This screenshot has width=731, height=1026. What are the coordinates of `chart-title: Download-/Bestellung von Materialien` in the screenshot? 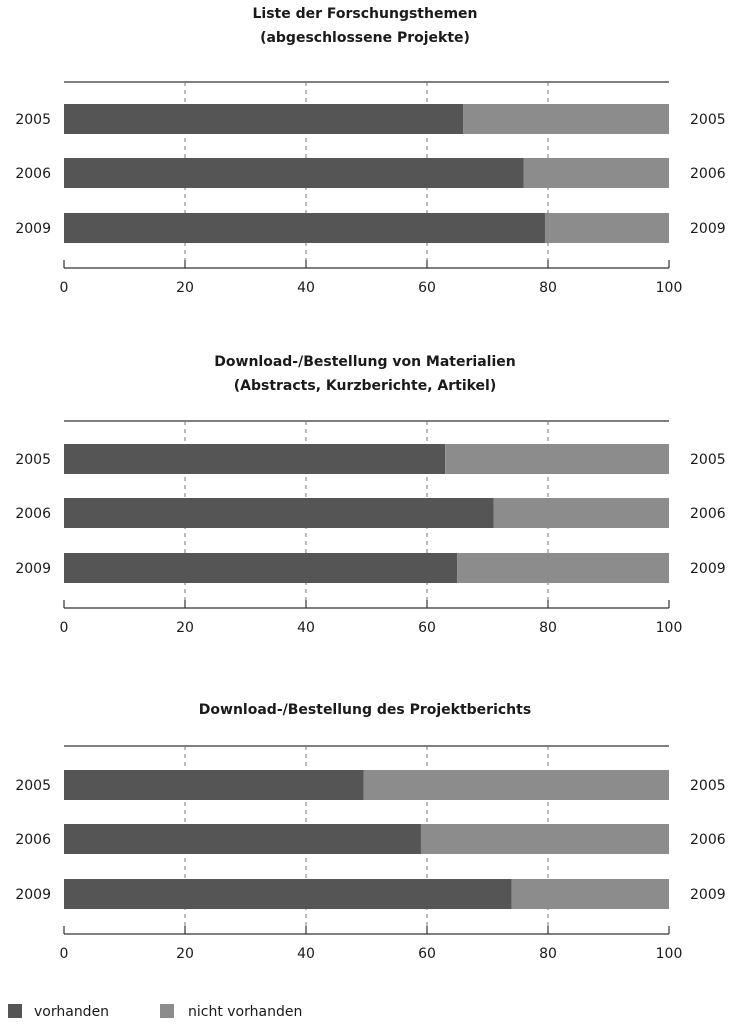 It's located at (364, 362).